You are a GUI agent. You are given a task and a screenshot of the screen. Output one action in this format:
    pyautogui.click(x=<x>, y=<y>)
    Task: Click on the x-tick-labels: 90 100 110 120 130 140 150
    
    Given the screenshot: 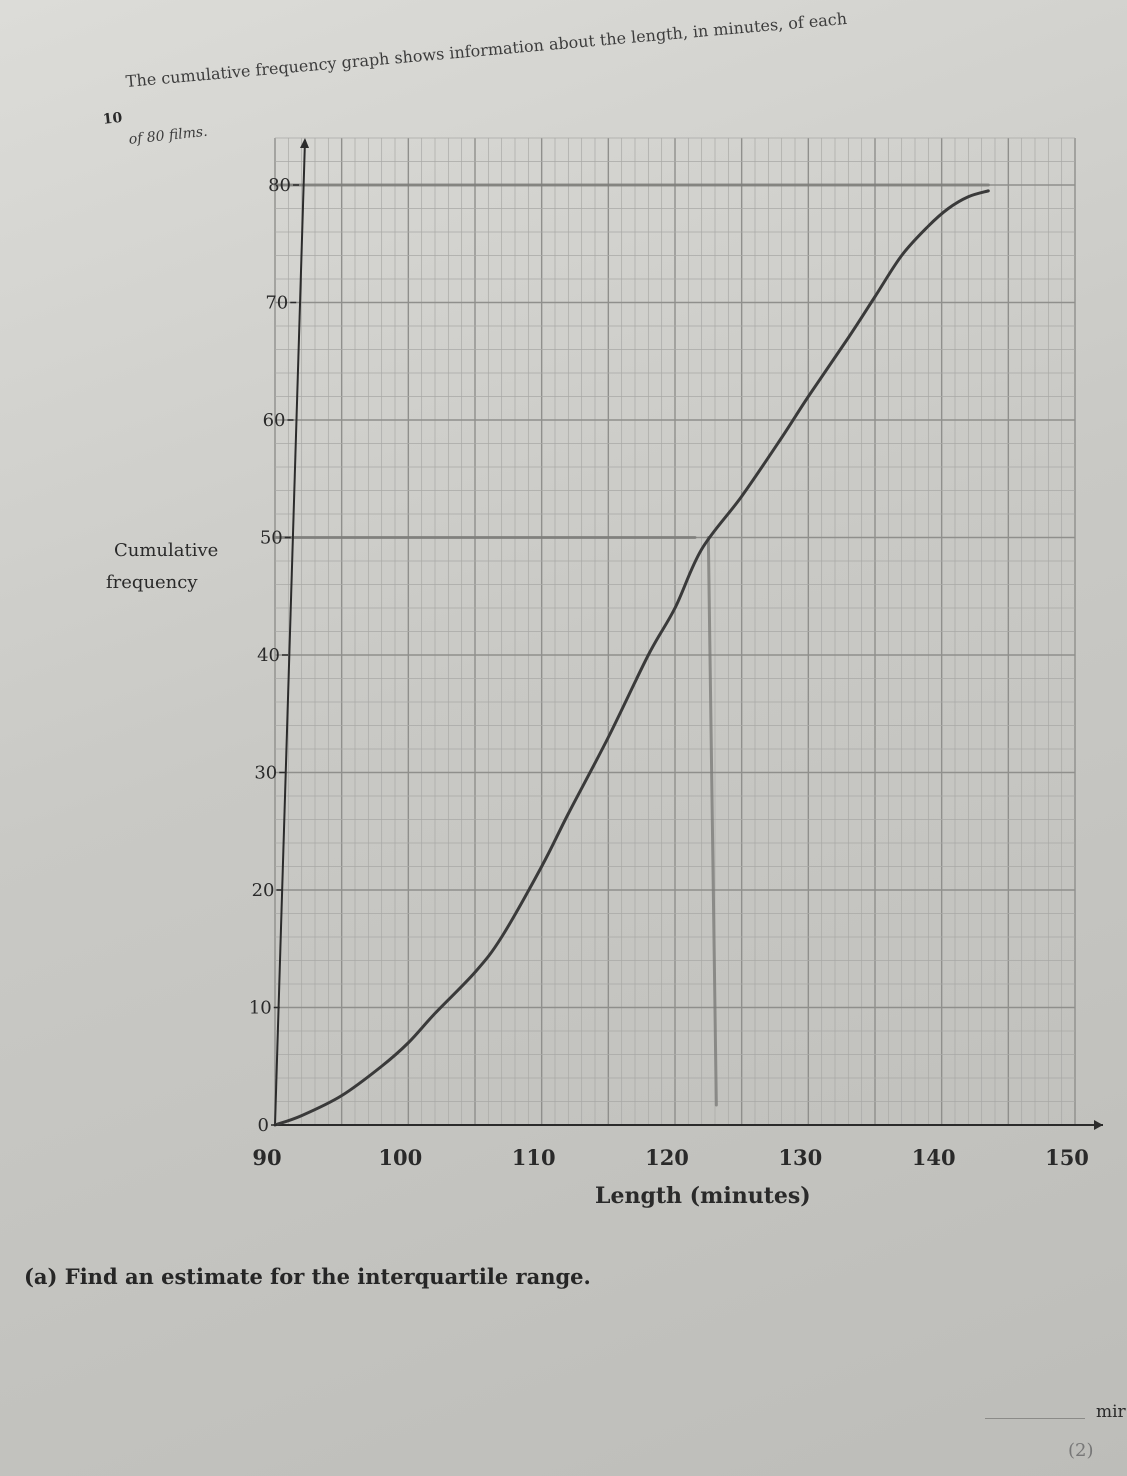 What is the action you would take?
    pyautogui.click(x=670, y=1157)
    